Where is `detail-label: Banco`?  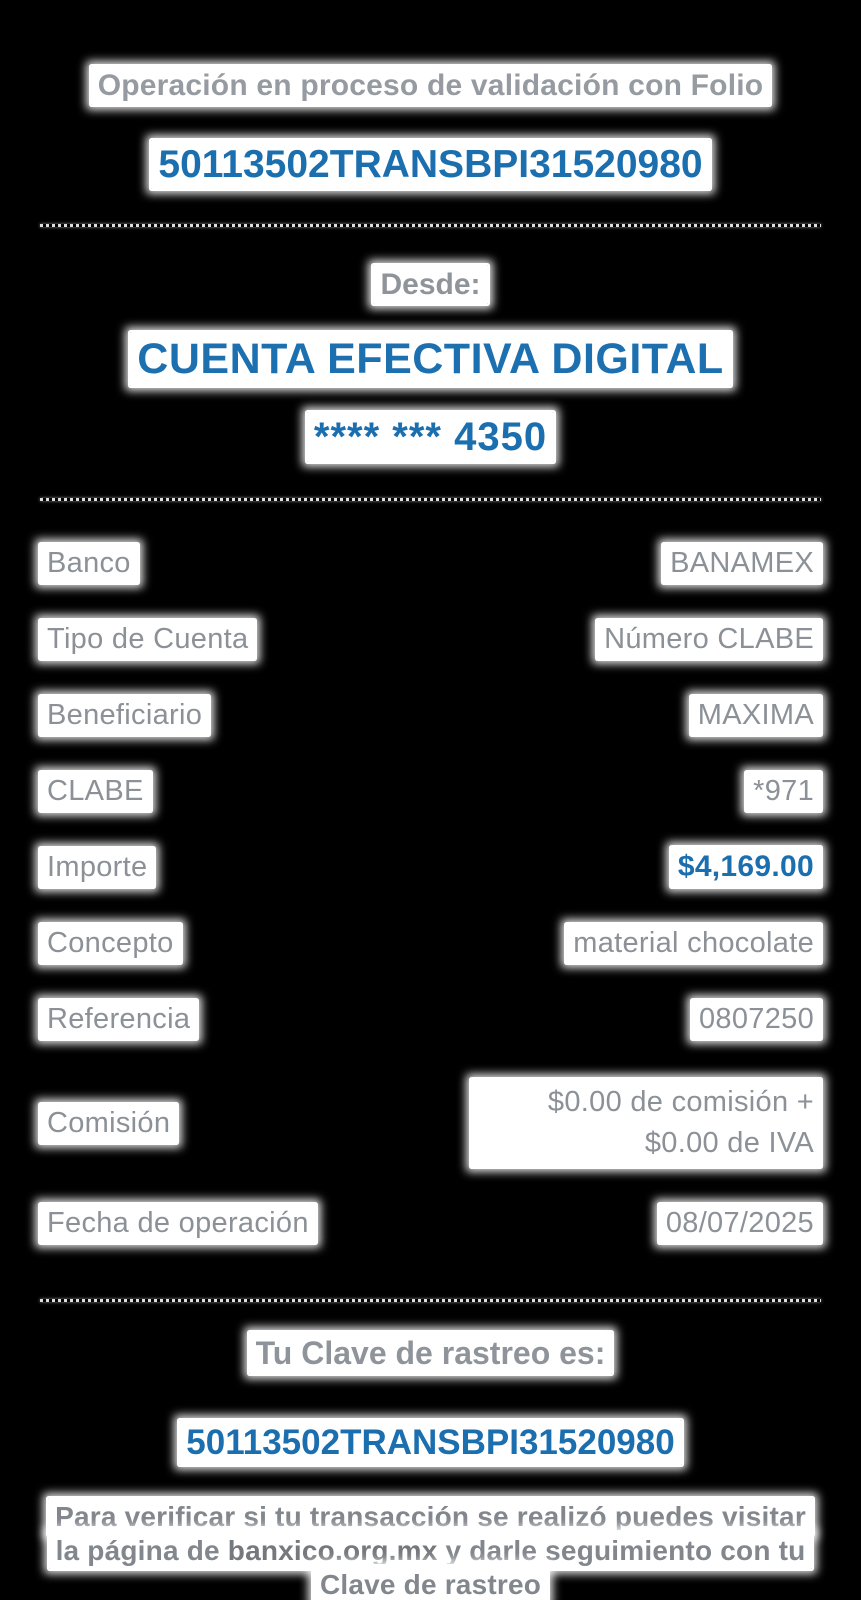
detail-label: Banco is located at coordinates (89, 563).